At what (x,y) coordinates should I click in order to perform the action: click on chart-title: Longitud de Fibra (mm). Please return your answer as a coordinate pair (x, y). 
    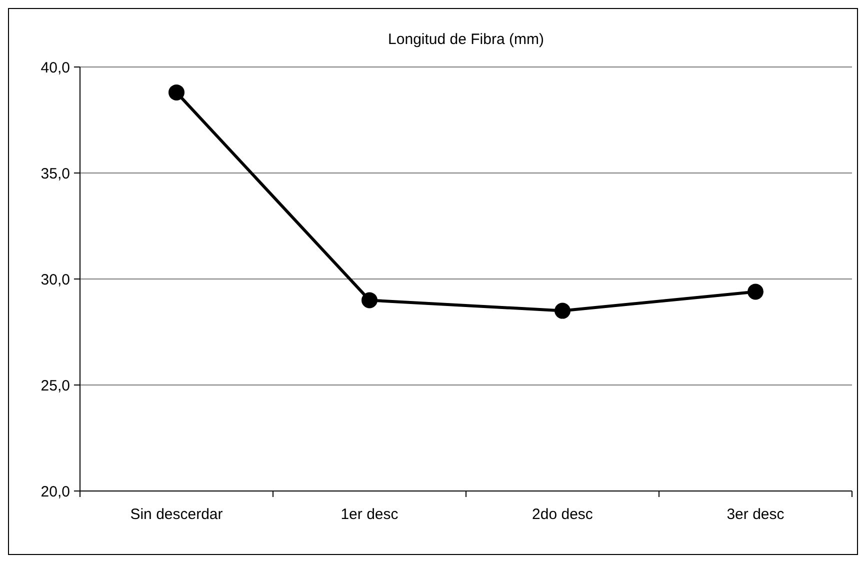
    Looking at the image, I should click on (466, 39).